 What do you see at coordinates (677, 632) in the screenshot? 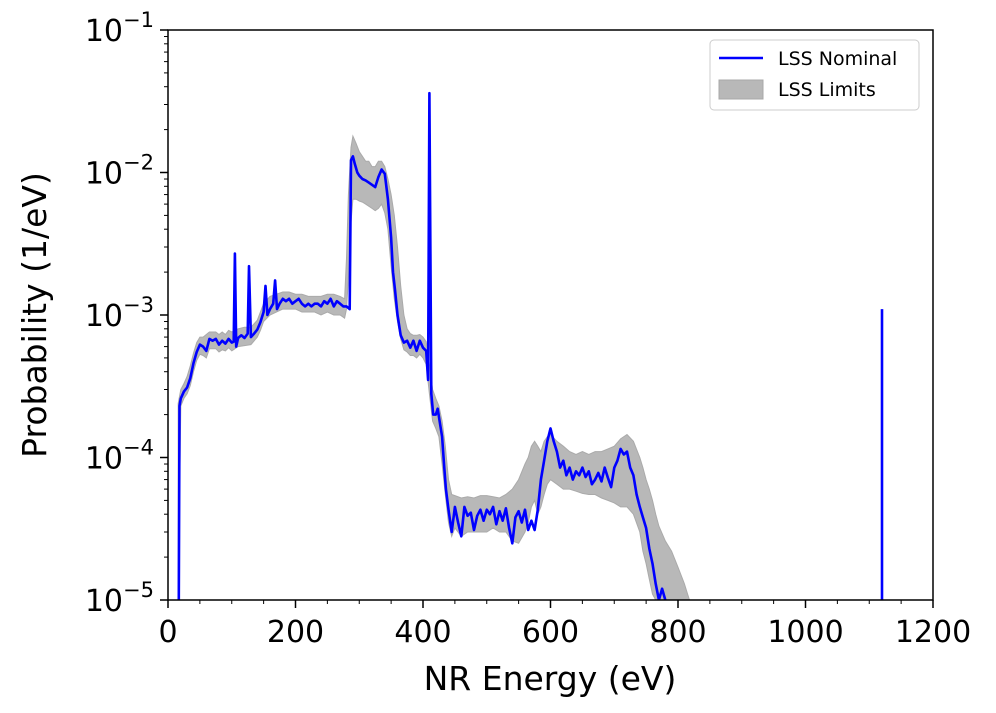
I see `x-tick-label: 800` at bounding box center [677, 632].